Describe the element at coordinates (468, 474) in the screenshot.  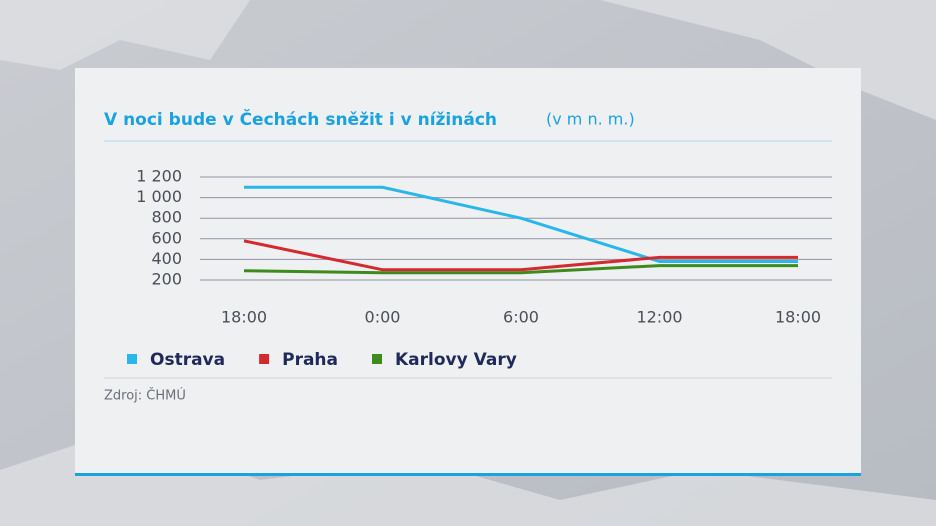
I see `panel-border` at that location.